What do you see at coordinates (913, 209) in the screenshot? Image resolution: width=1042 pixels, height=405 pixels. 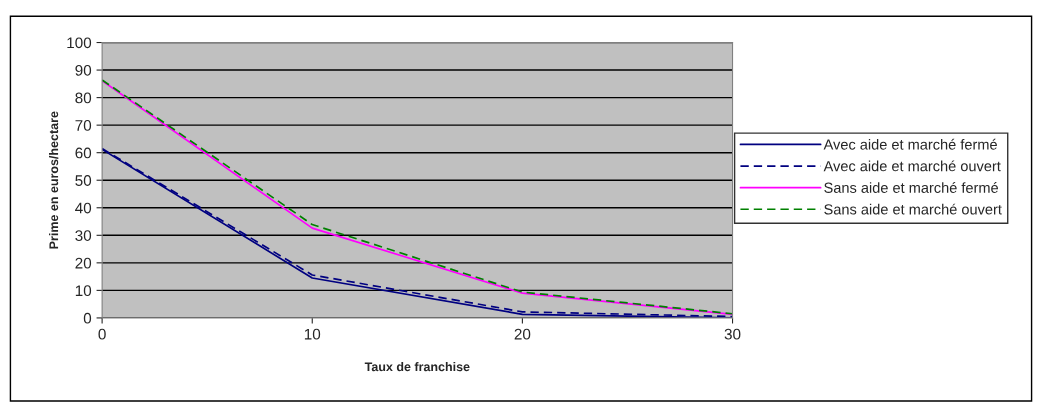 I see `text: Sans aide et marché ouvert` at bounding box center [913, 209].